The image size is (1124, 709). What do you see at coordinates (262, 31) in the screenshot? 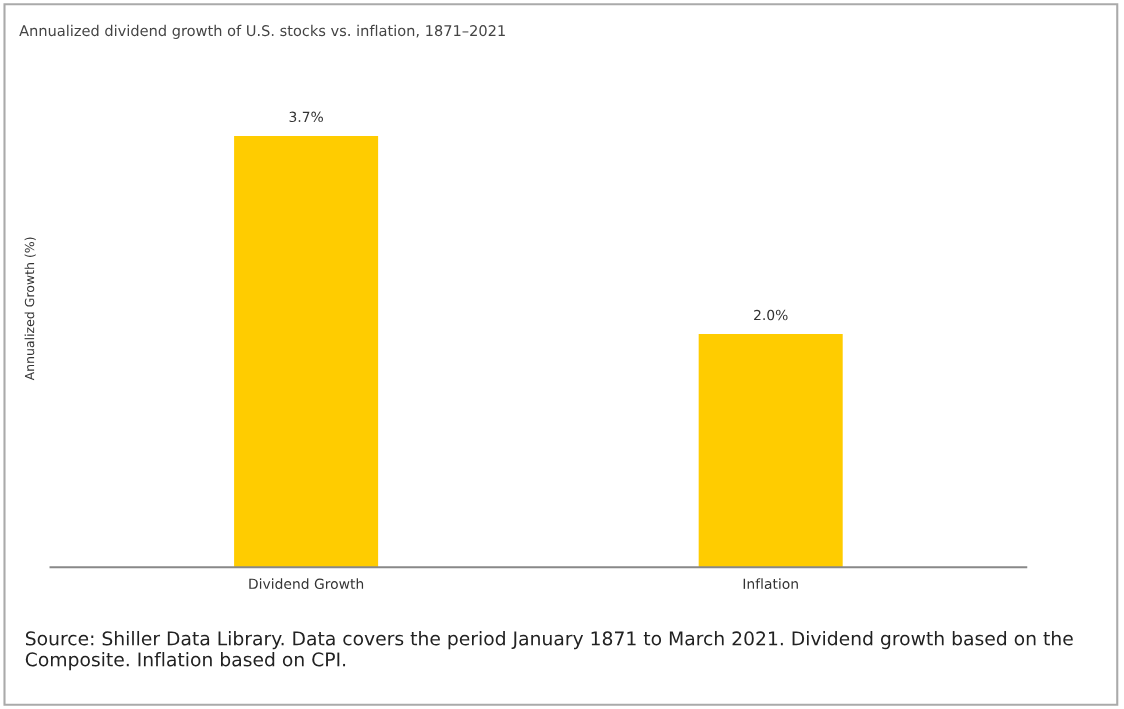
I see `chart-title: Annualized dividend growth of U.S. stocks vs. inflation, 1871–2021` at bounding box center [262, 31].